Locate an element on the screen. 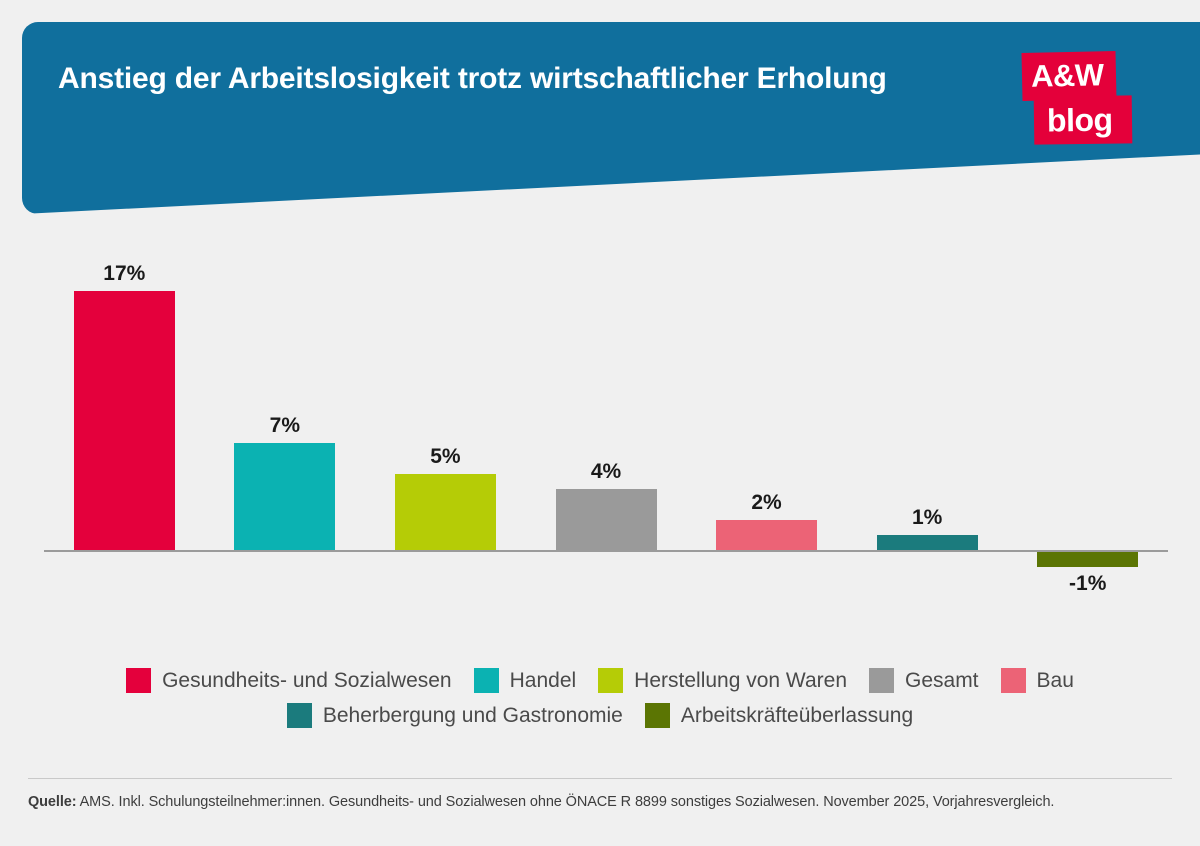 The image size is (1200, 846). legend-item: Gesamt is located at coordinates (924, 680).